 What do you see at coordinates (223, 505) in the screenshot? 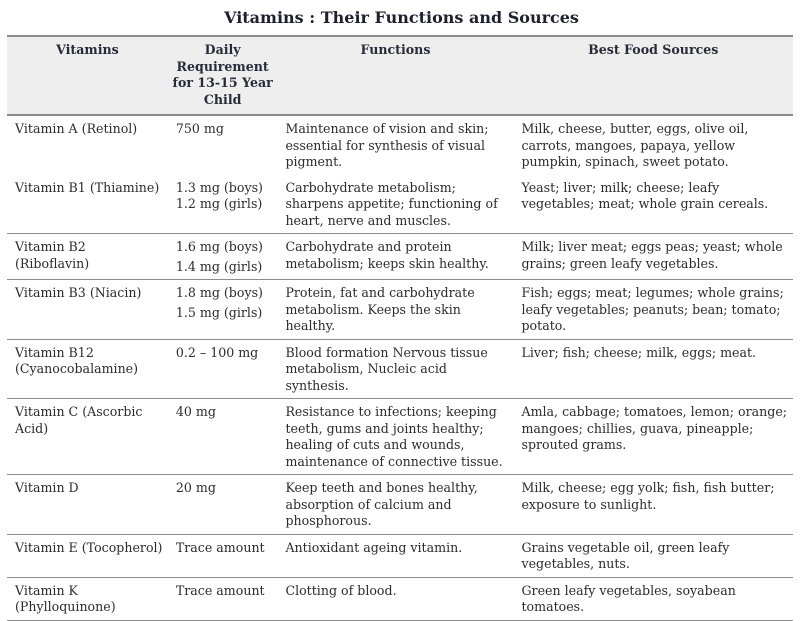
I see `requirement-cell: 20 mg` at bounding box center [223, 505].